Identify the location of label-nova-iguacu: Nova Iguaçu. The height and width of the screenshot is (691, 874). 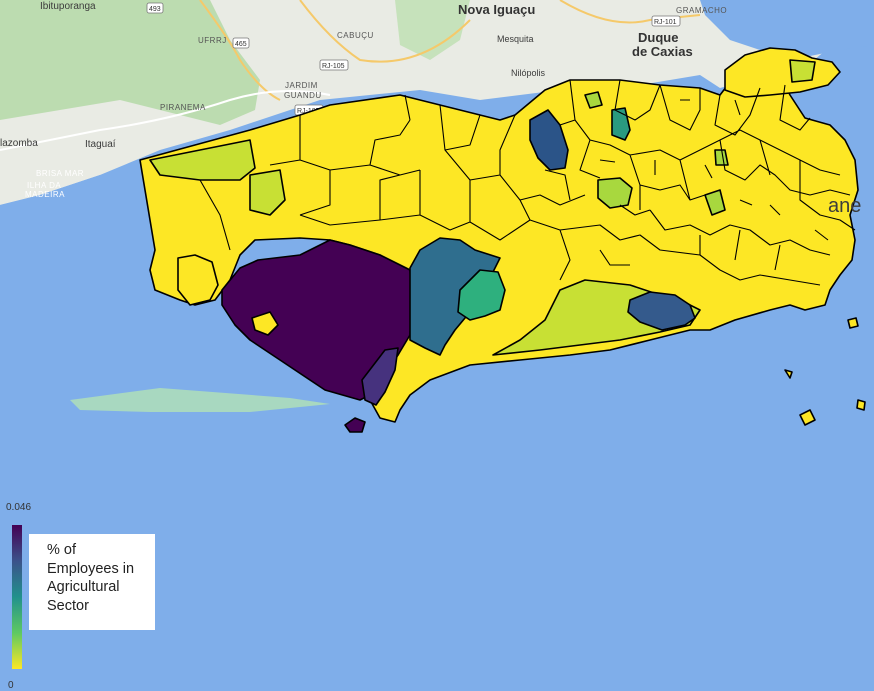
(496, 9).